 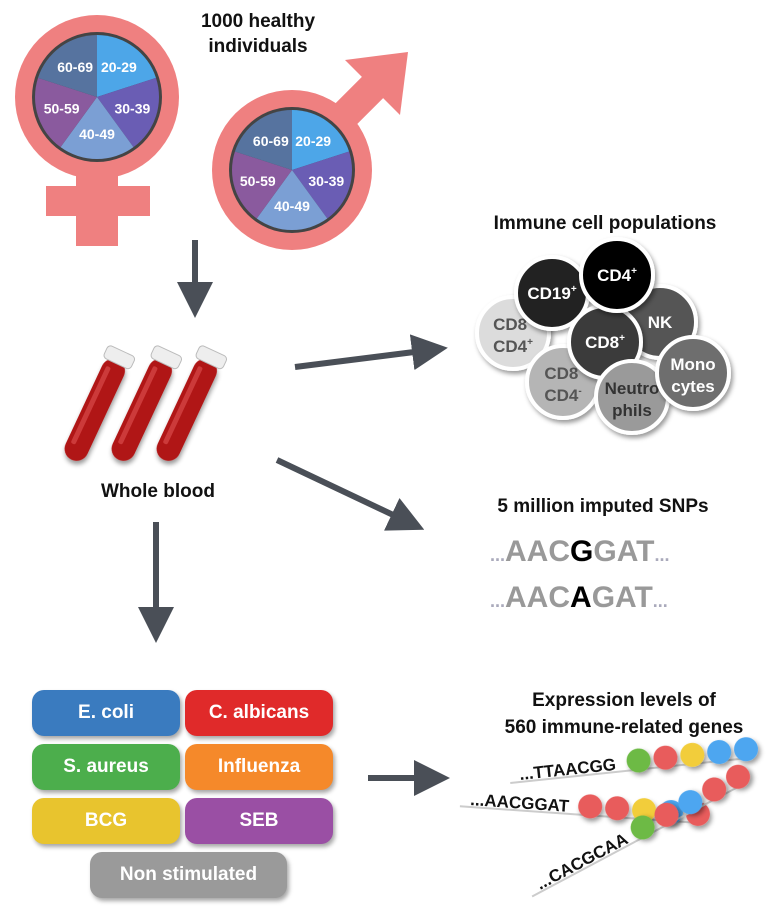 What do you see at coordinates (605, 223) in the screenshot?
I see `cells-title: Immune cell populations` at bounding box center [605, 223].